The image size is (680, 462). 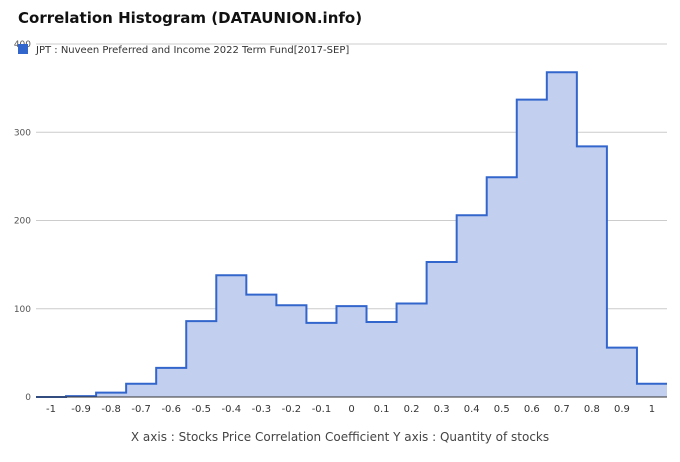 What do you see at coordinates (232, 409) in the screenshot?
I see `x-tick-label: -0.4` at bounding box center [232, 409].